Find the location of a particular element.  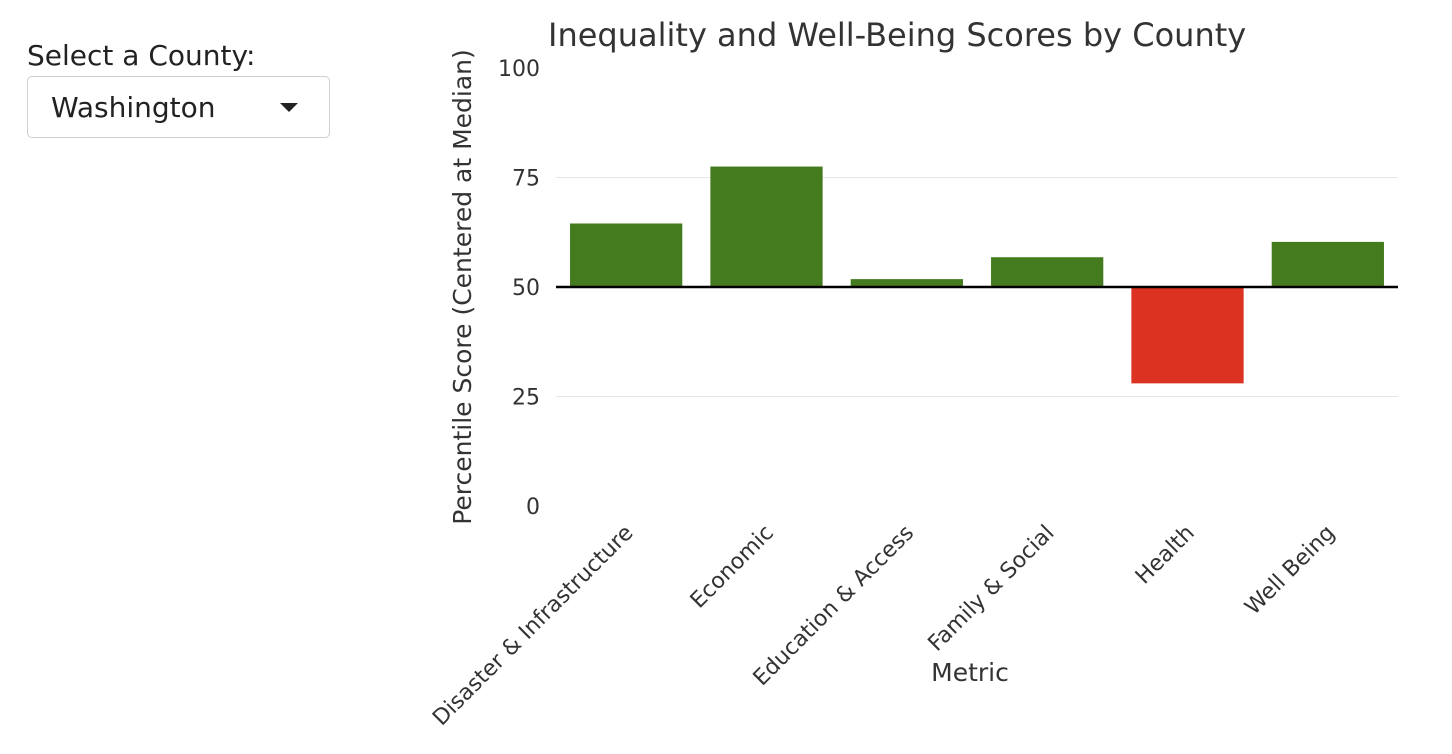

y-axis-label: Percentile Score (Centered at Median) is located at coordinates (462, 287).